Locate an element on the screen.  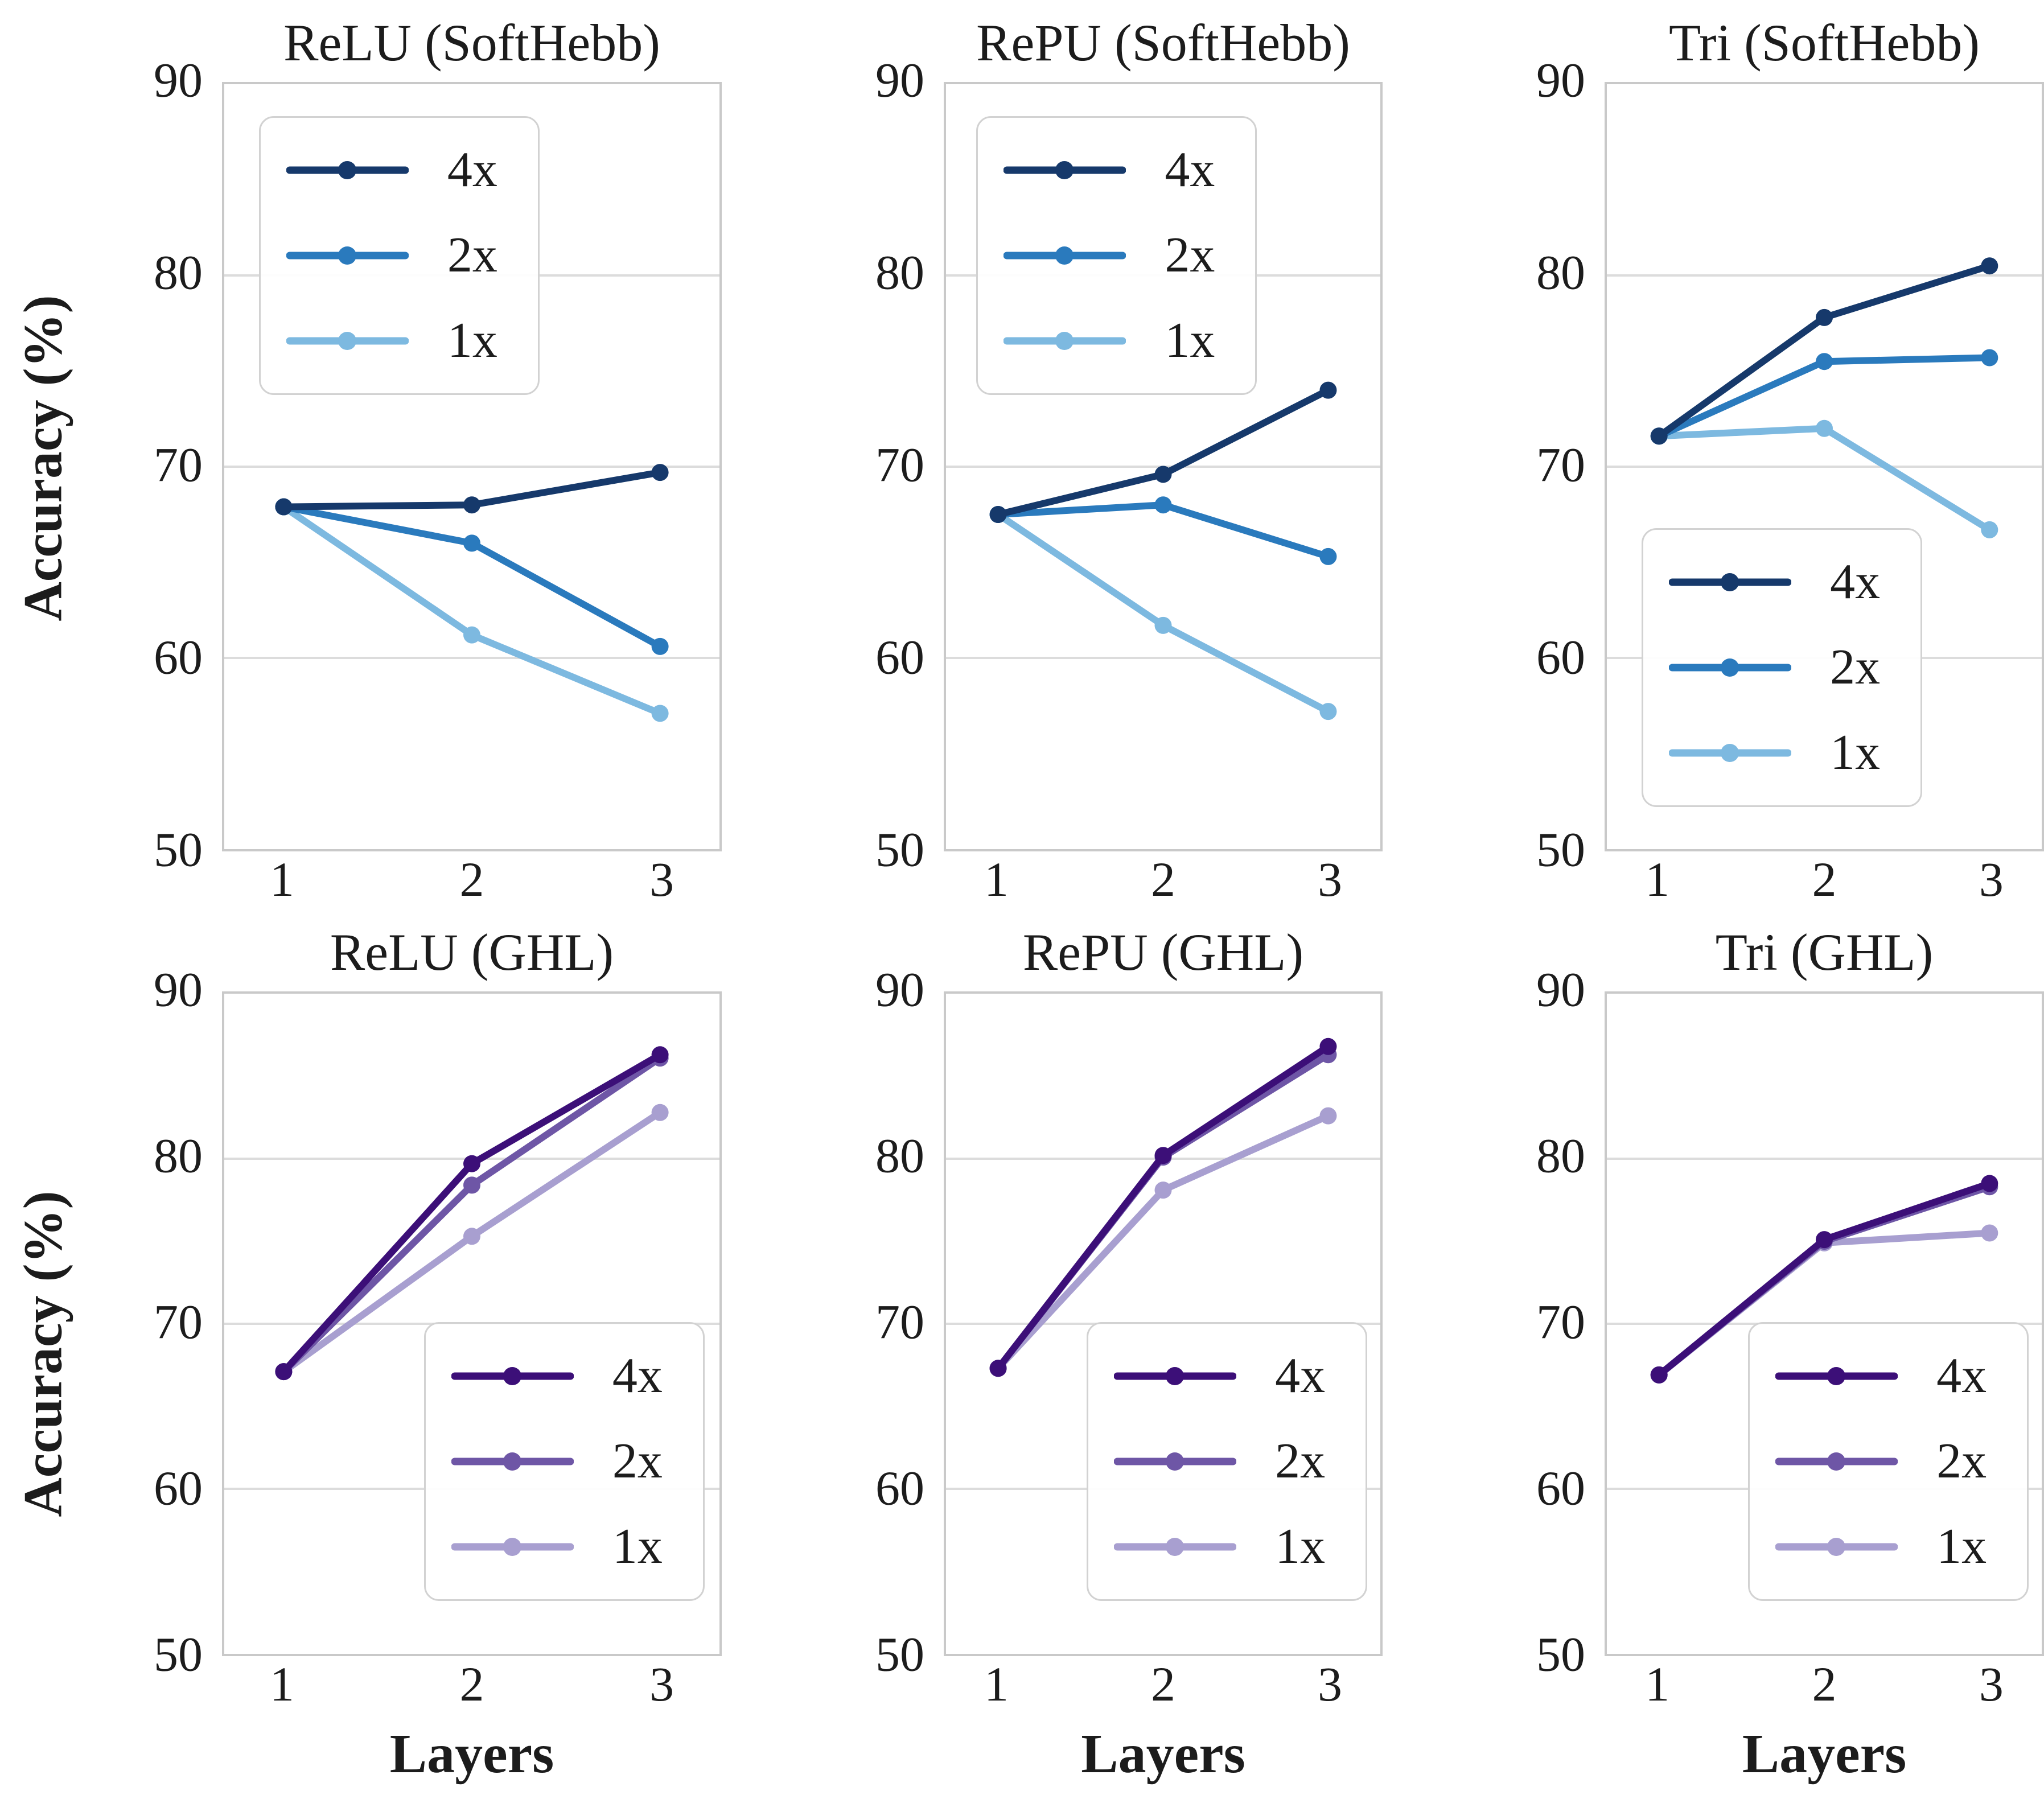
subplot-main: Tri (SoftHebb) 90 80 70 60 50 4x 2x 1x 1 2 3 is located at coordinates (1756, 458).